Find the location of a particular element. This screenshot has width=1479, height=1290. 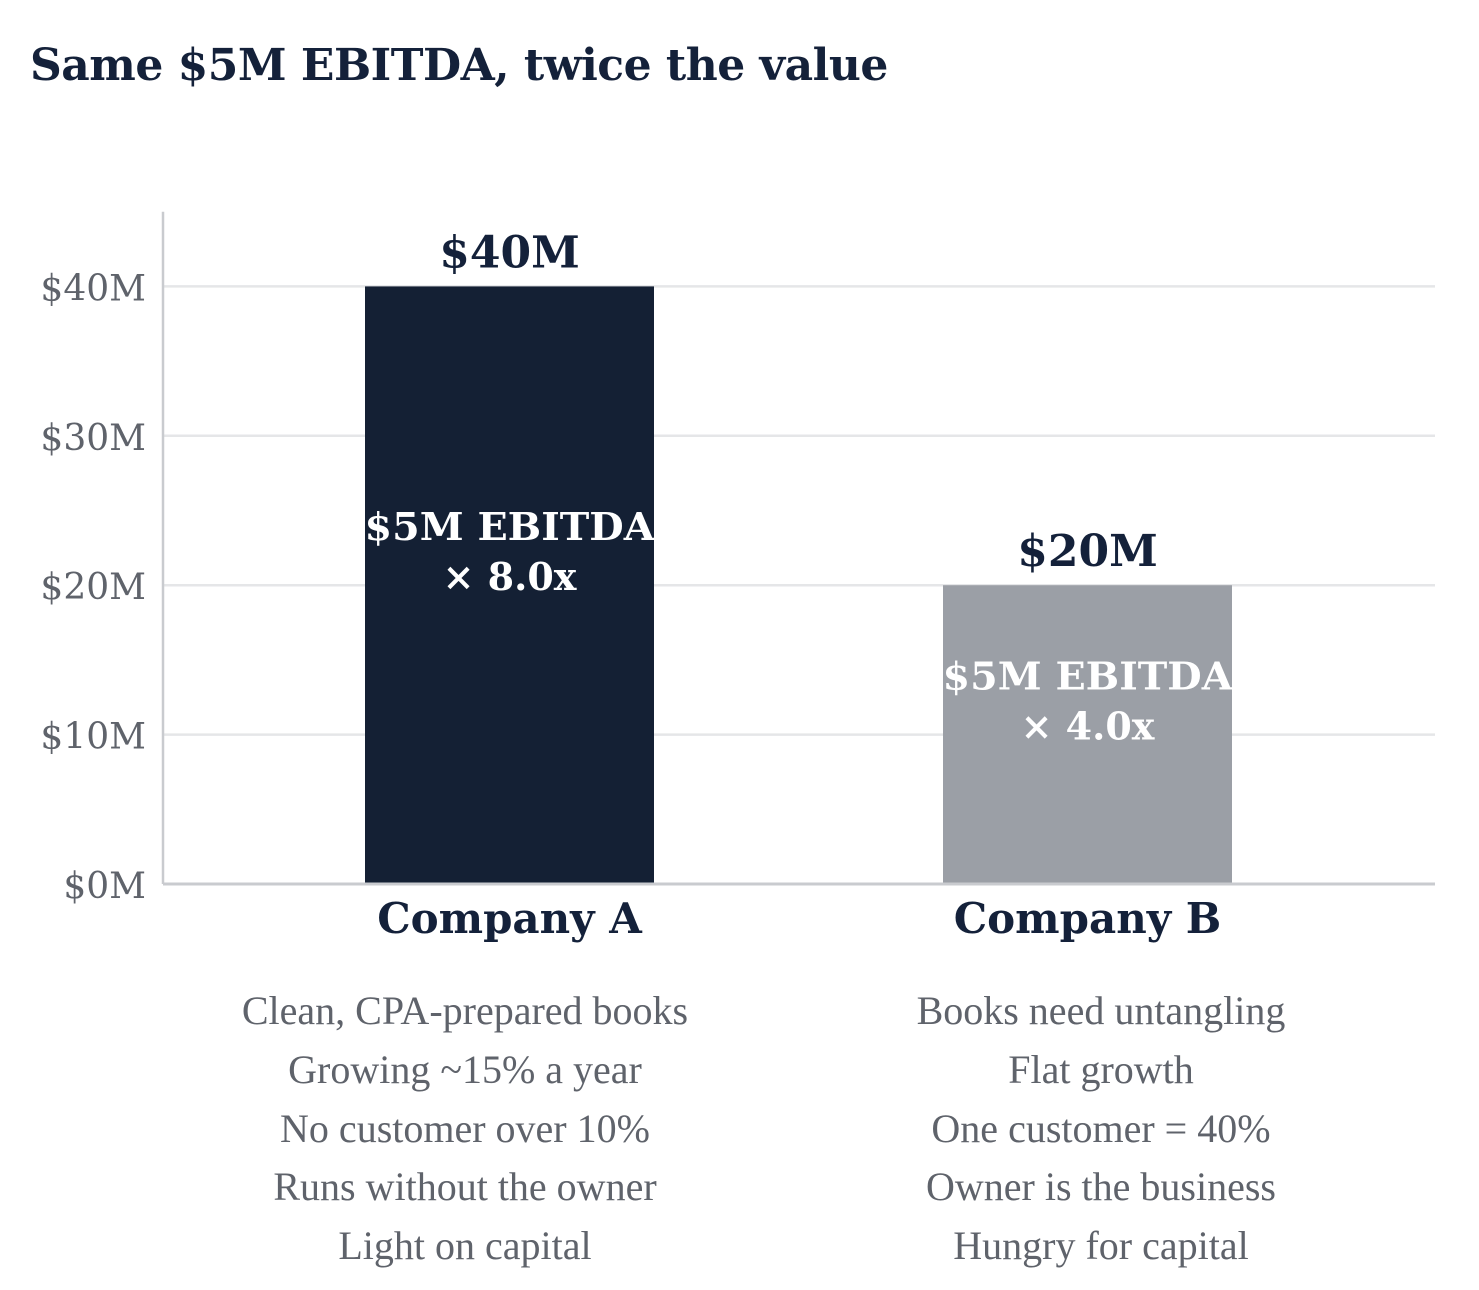

company-a-note: Clean, CPA-prepared books is located at coordinates (465, 1010).